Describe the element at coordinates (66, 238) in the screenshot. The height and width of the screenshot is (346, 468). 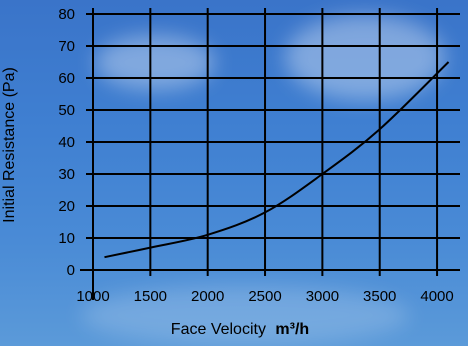
I see `y-tick-label-10: 10` at that location.